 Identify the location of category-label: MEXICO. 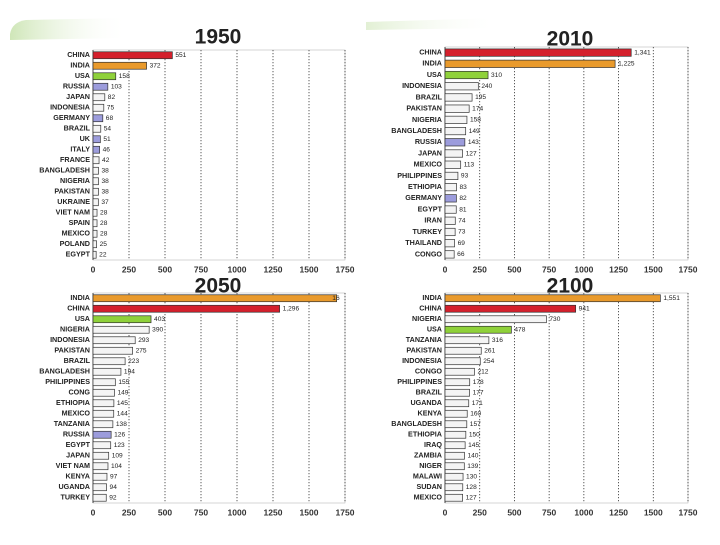
(428, 497).